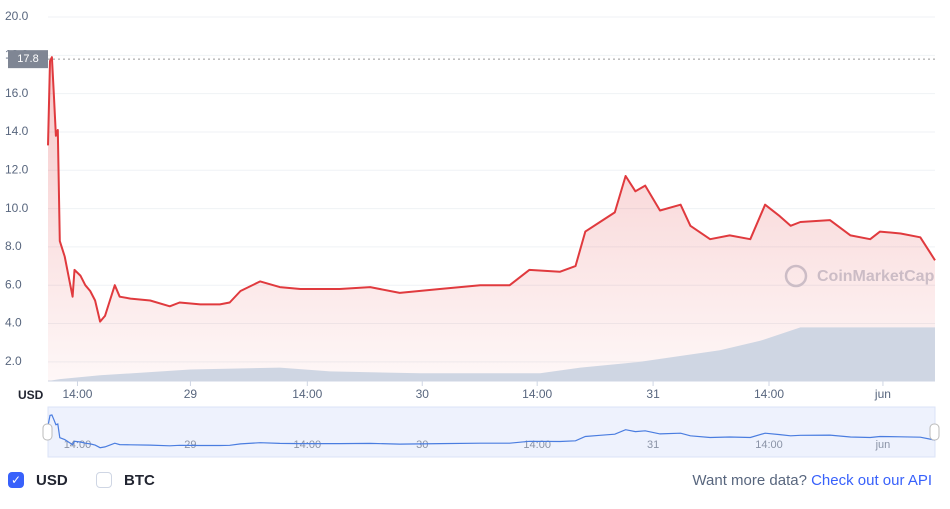  Describe the element at coordinates (883, 445) in the screenshot. I see `navigator-tick-label: jun` at that location.